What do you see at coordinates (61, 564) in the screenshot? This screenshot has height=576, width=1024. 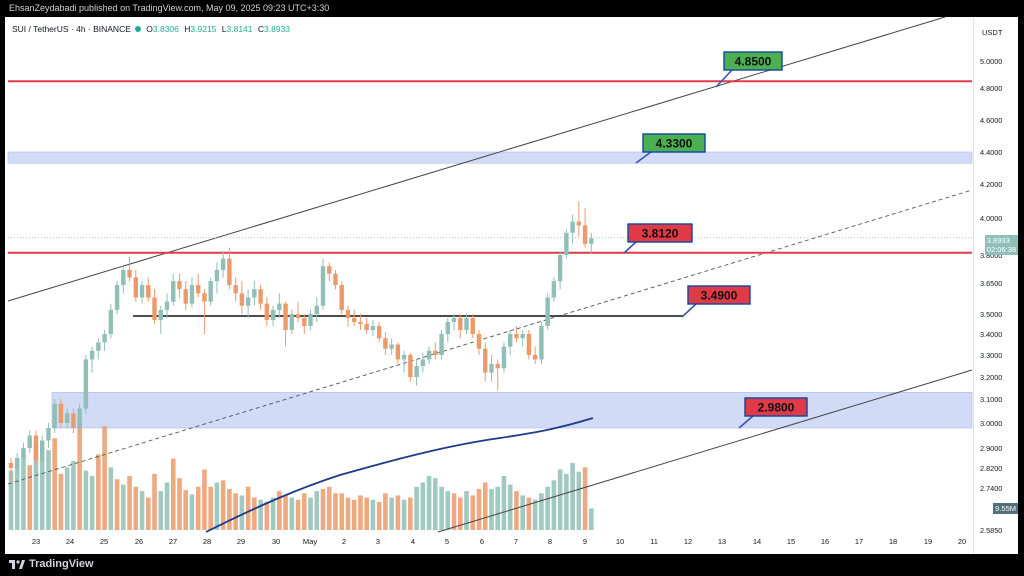 I see `brand-name: TradingView` at bounding box center [61, 564].